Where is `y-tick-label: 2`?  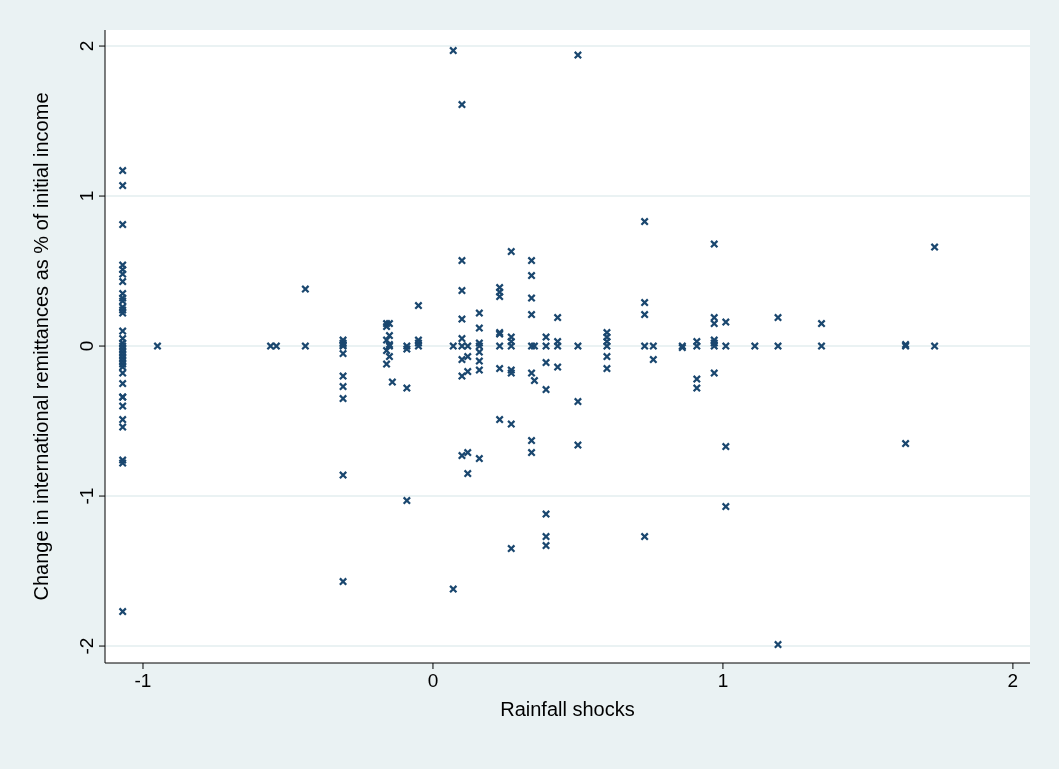
y-tick-label: 2 is located at coordinates (86, 46).